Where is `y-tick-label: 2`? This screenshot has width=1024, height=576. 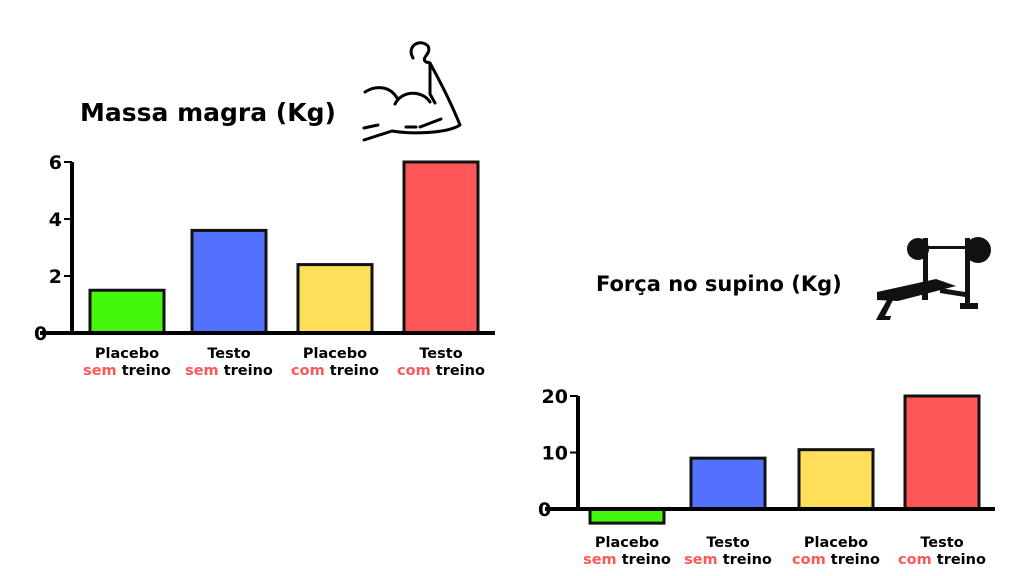
y-tick-label: 2 is located at coordinates (55, 277).